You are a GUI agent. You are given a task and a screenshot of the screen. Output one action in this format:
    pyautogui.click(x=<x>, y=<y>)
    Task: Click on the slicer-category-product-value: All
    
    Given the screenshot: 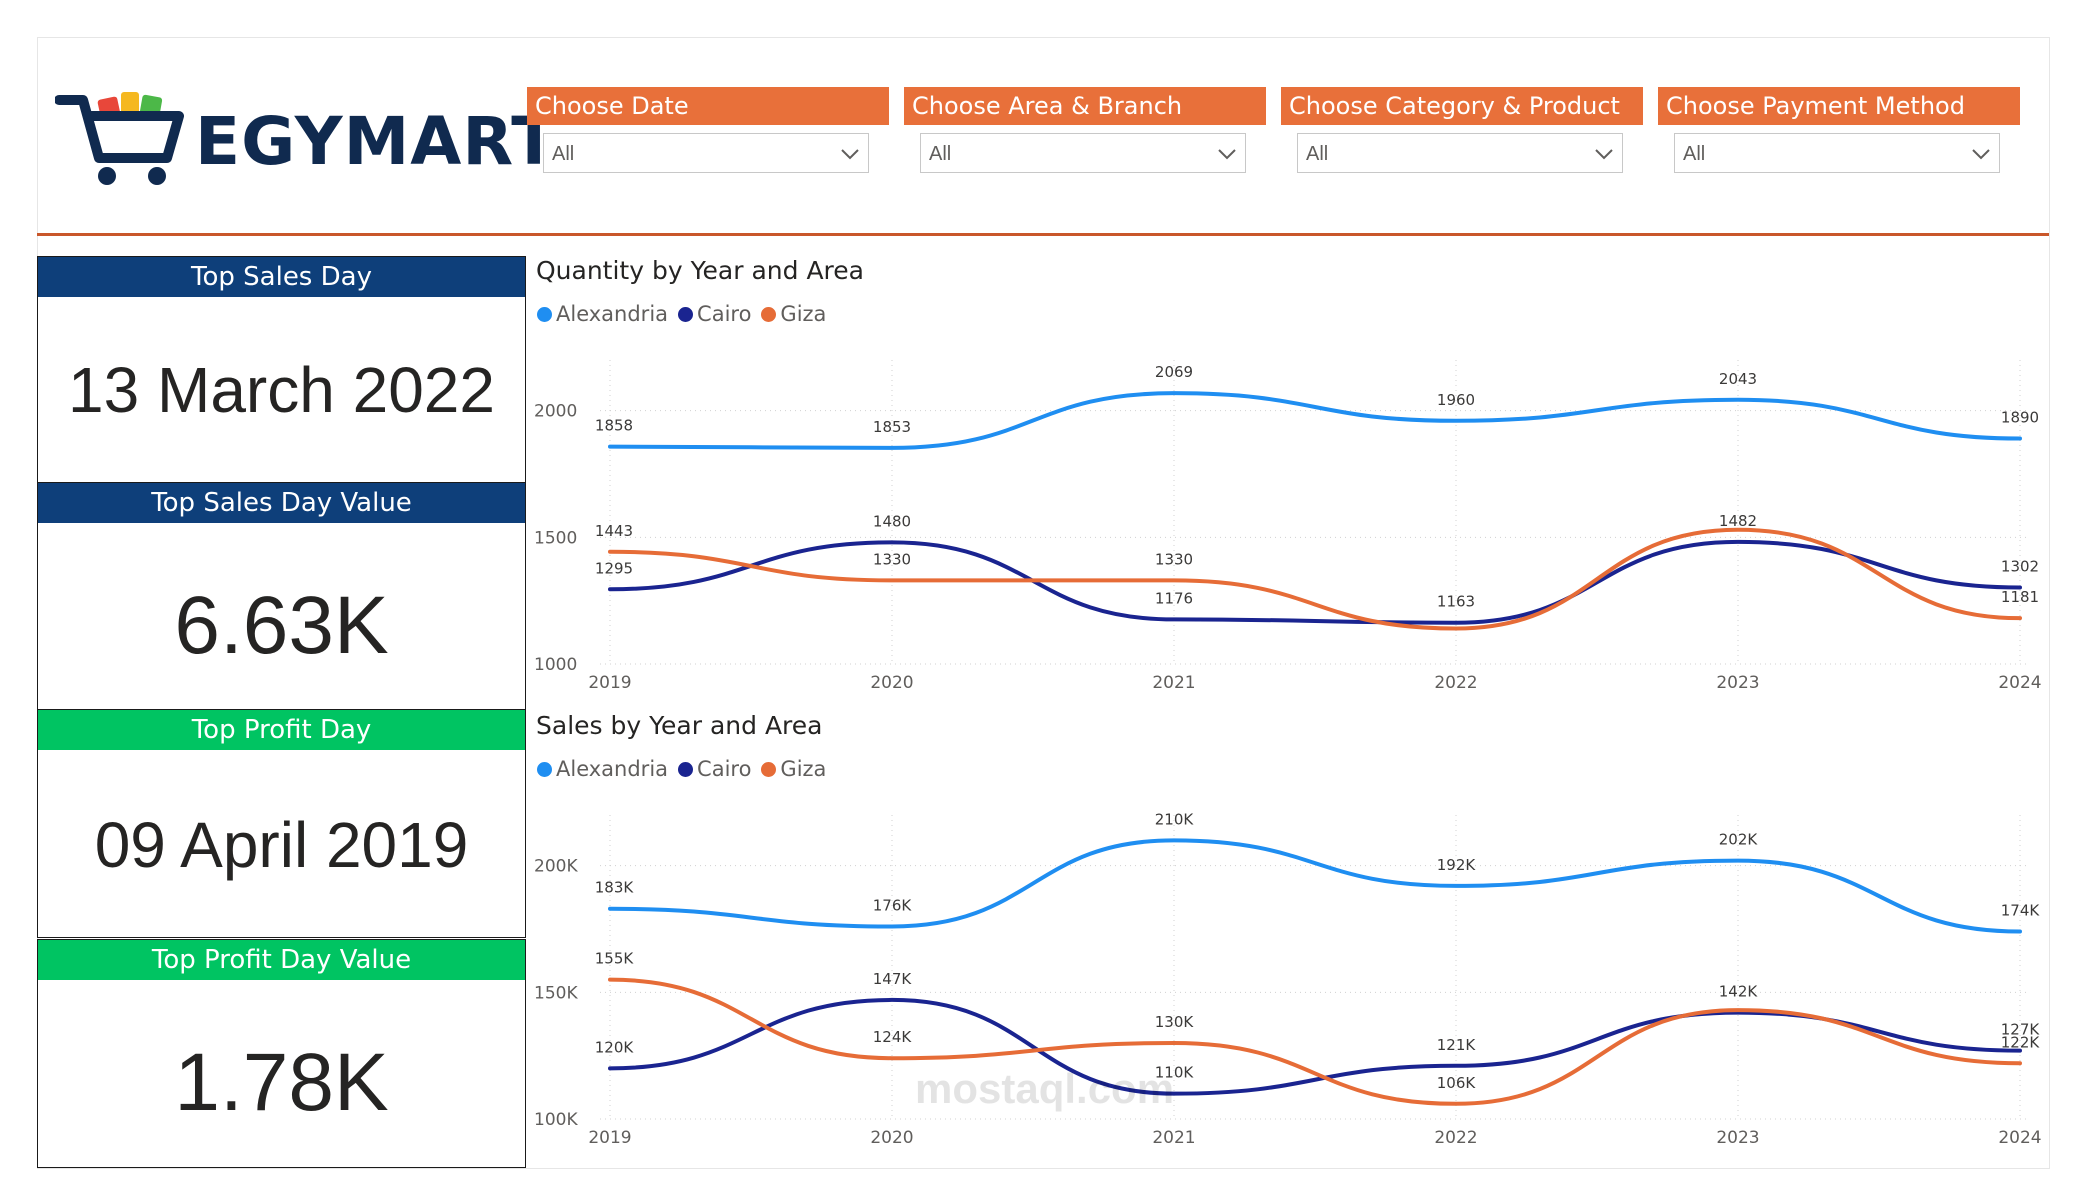 What is the action you would take?
    pyautogui.click(x=1317, y=154)
    